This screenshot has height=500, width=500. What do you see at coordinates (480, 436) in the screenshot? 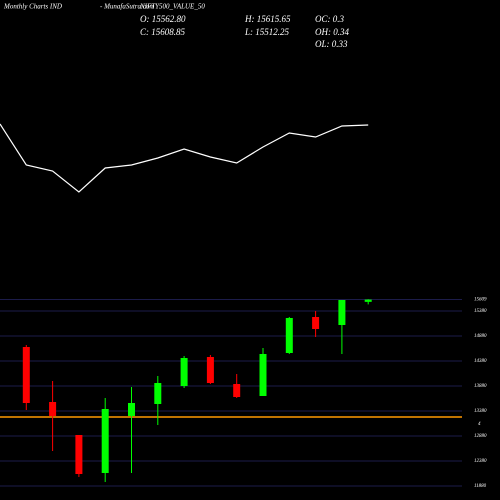
I see `y-tick-label: 12880` at bounding box center [480, 436].